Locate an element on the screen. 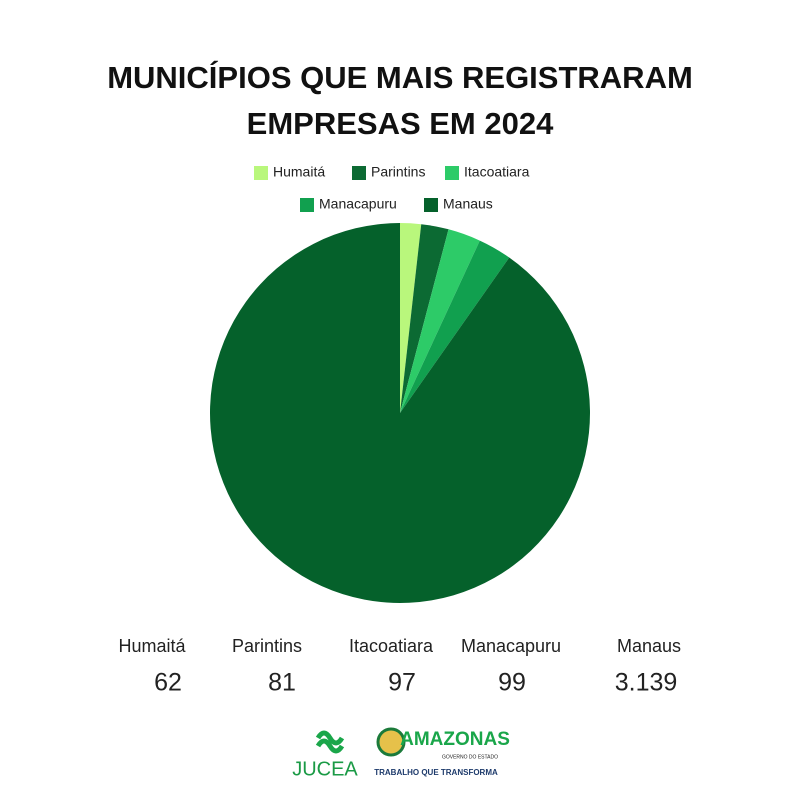 The height and width of the screenshot is (800, 800). table-value: 81 is located at coordinates (282, 683).